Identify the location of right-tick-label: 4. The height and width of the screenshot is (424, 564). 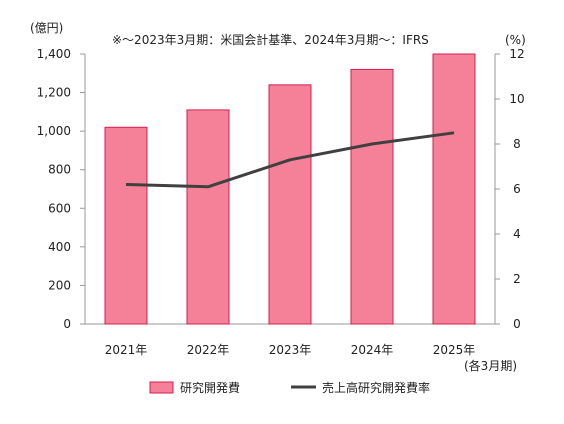
(517, 234).